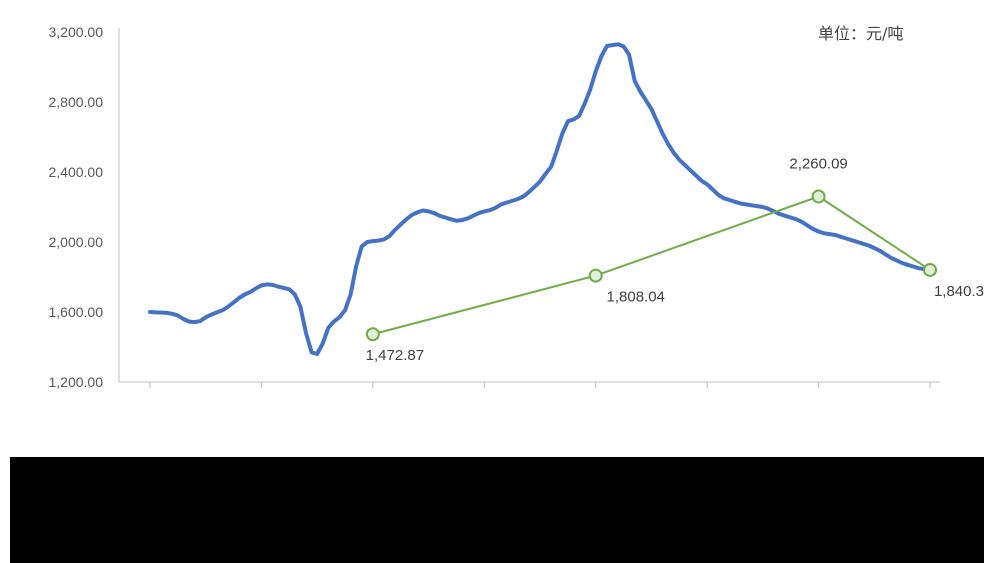 This screenshot has width=984, height=563. Describe the element at coordinates (651, 265) in the screenshot. I see `series-line-green` at that location.